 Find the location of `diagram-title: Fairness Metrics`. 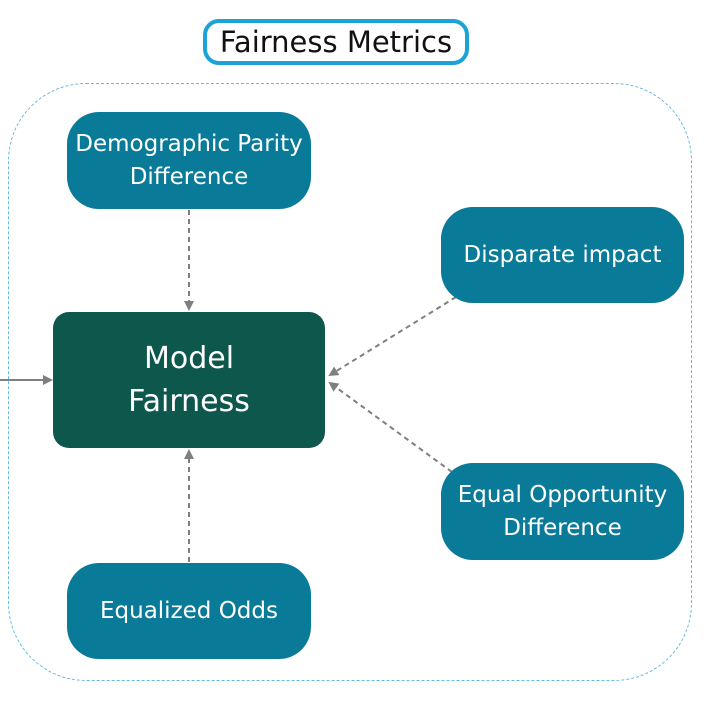

diagram-title: Fairness Metrics is located at coordinates (336, 42).